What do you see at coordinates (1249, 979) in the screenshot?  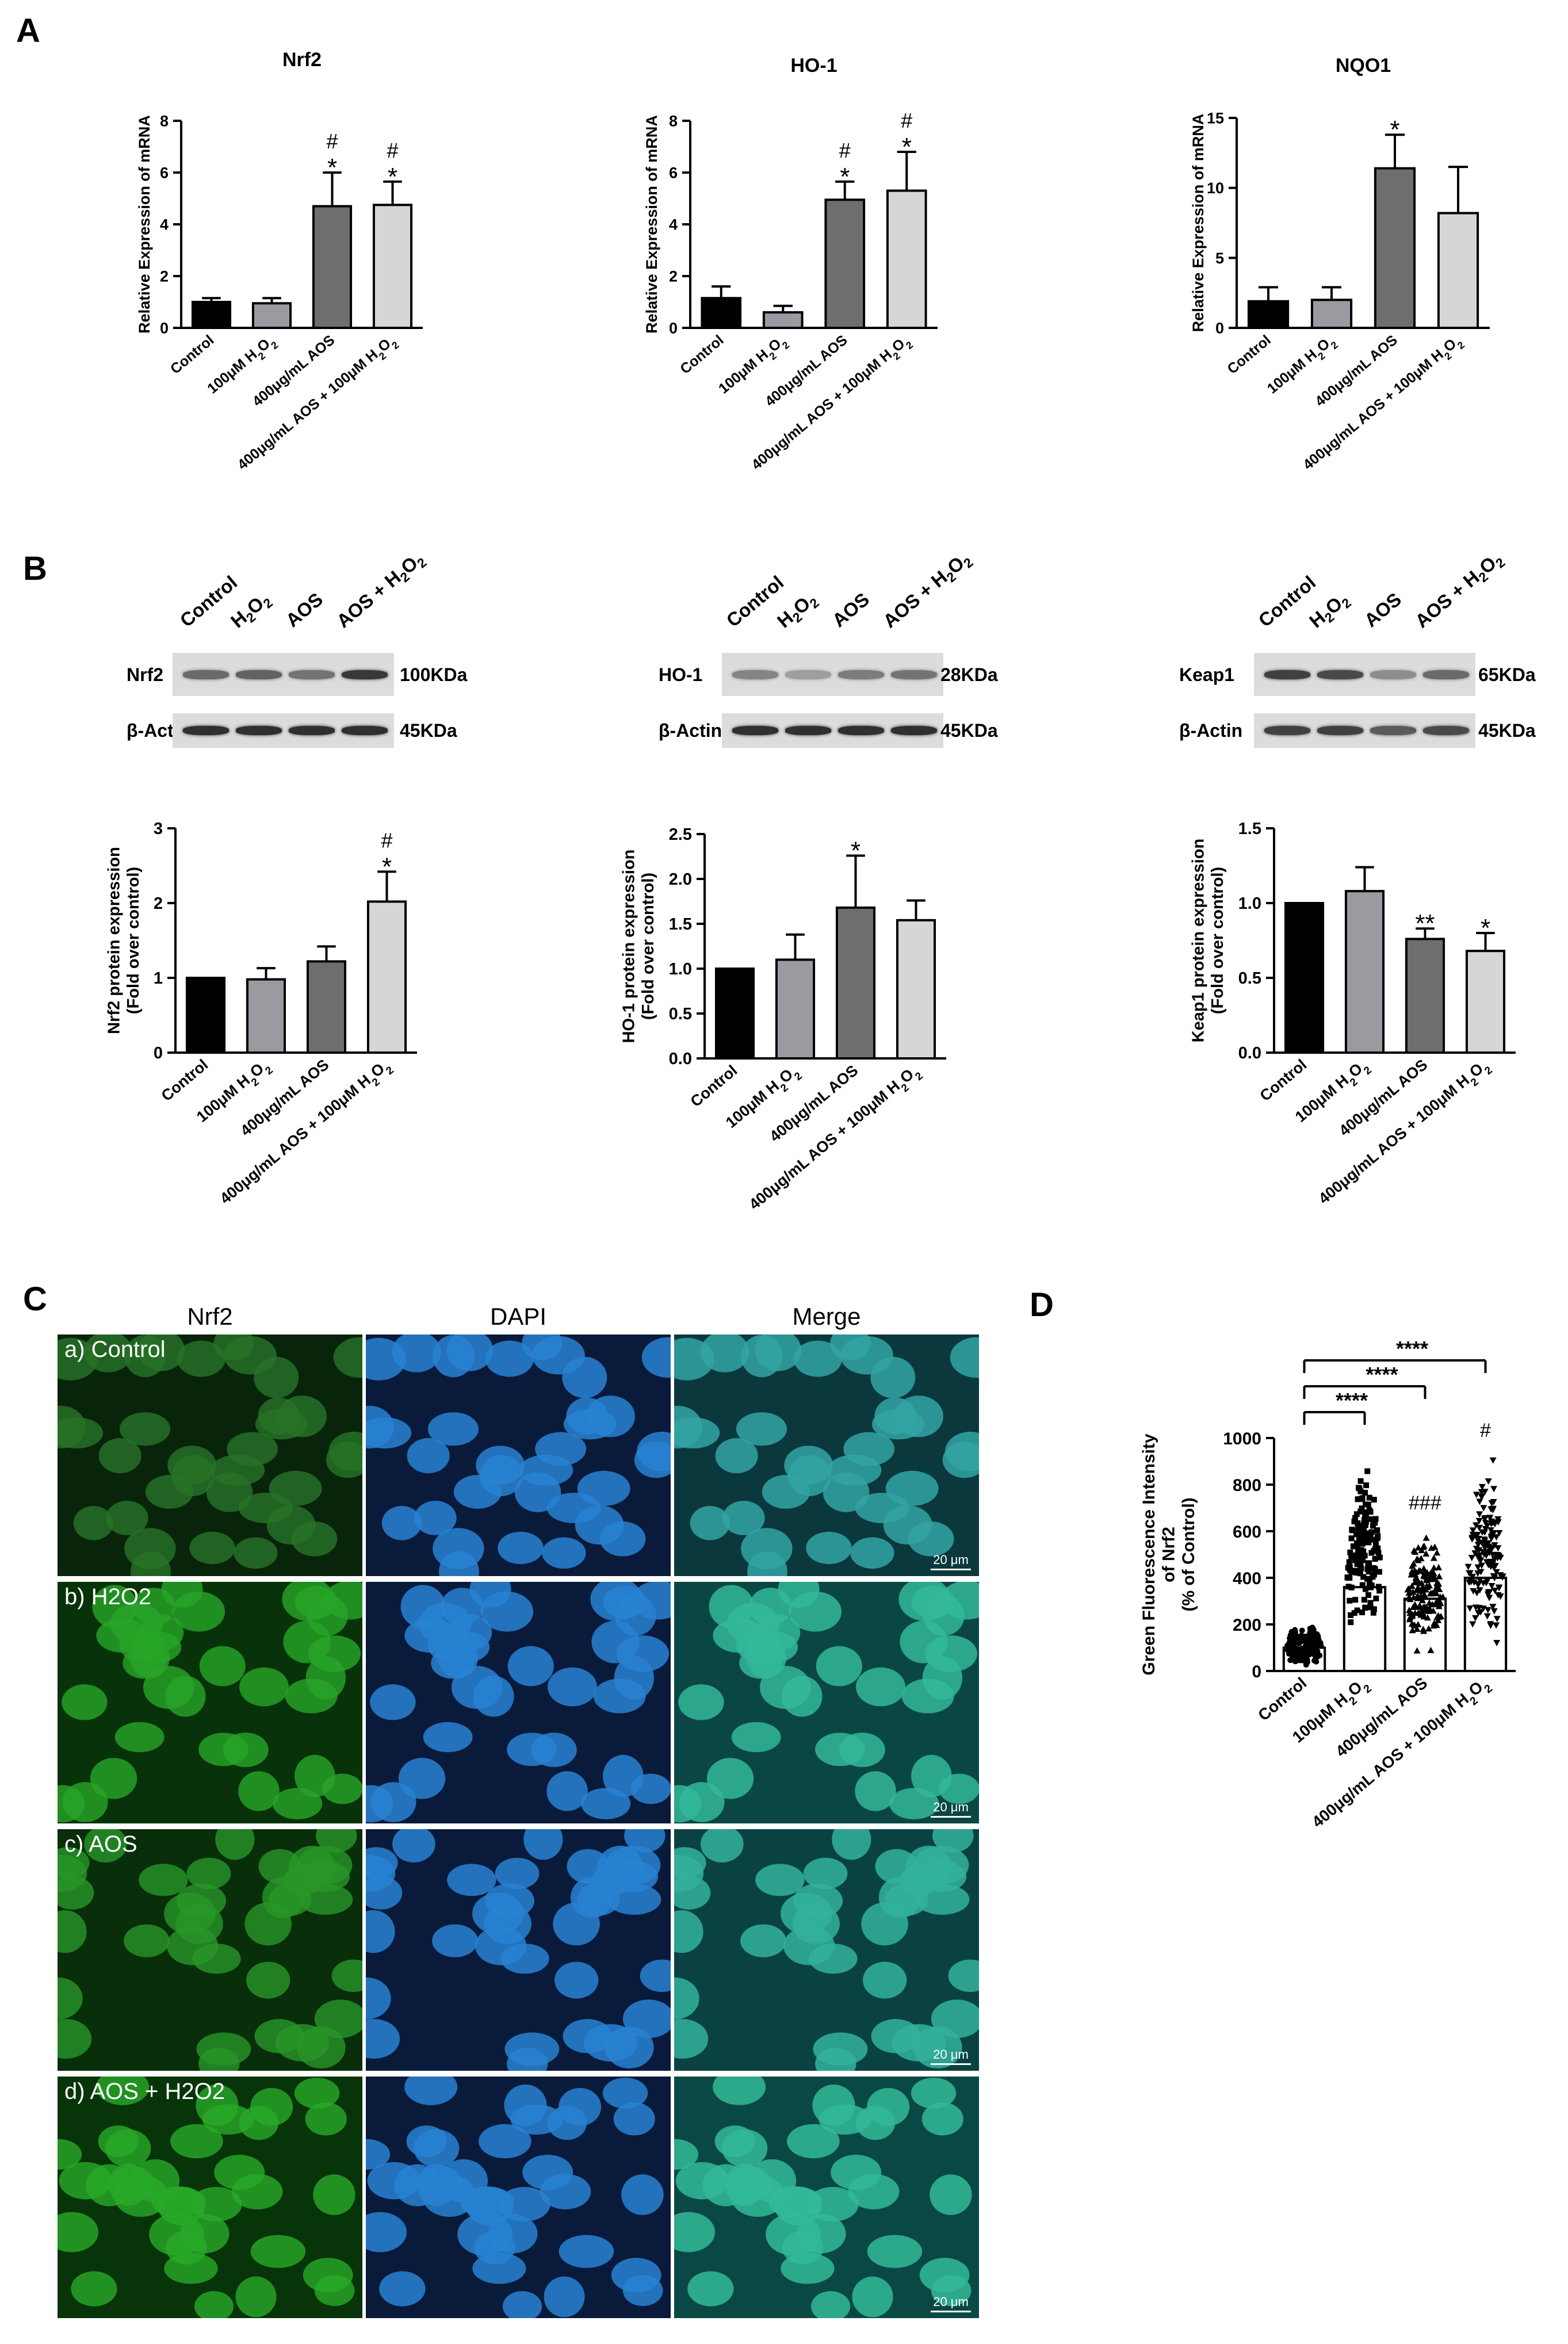 I see `y-tick-label: 0.5` at bounding box center [1249, 979].